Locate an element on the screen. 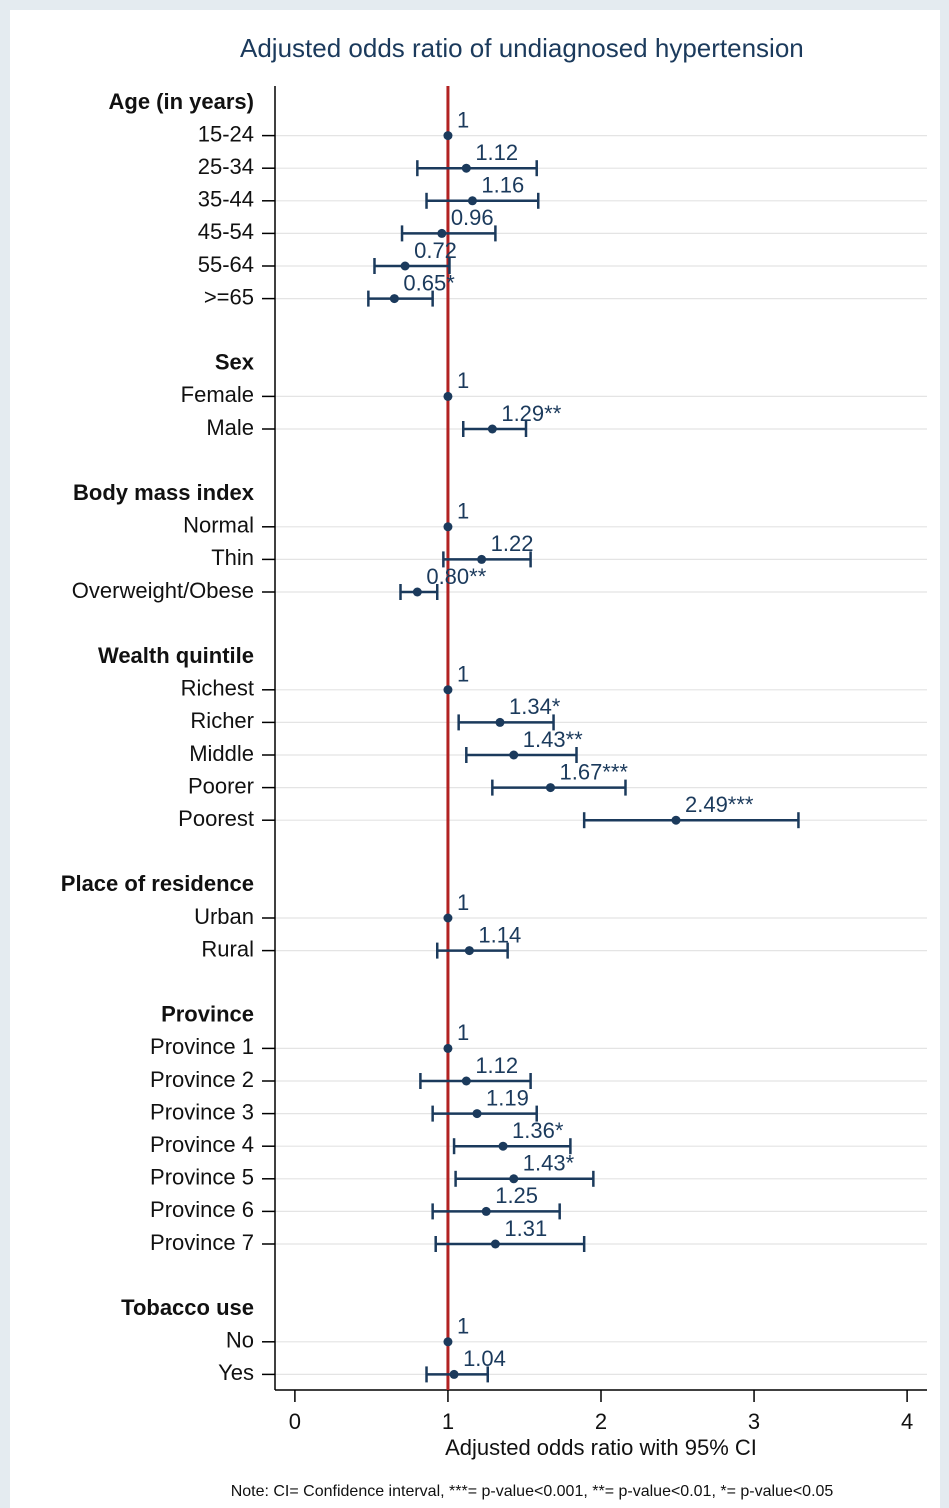 The height and width of the screenshot is (1508, 949). x-axis-label: Adjusted odds ratio with 95% CI is located at coordinates (601, 1447).